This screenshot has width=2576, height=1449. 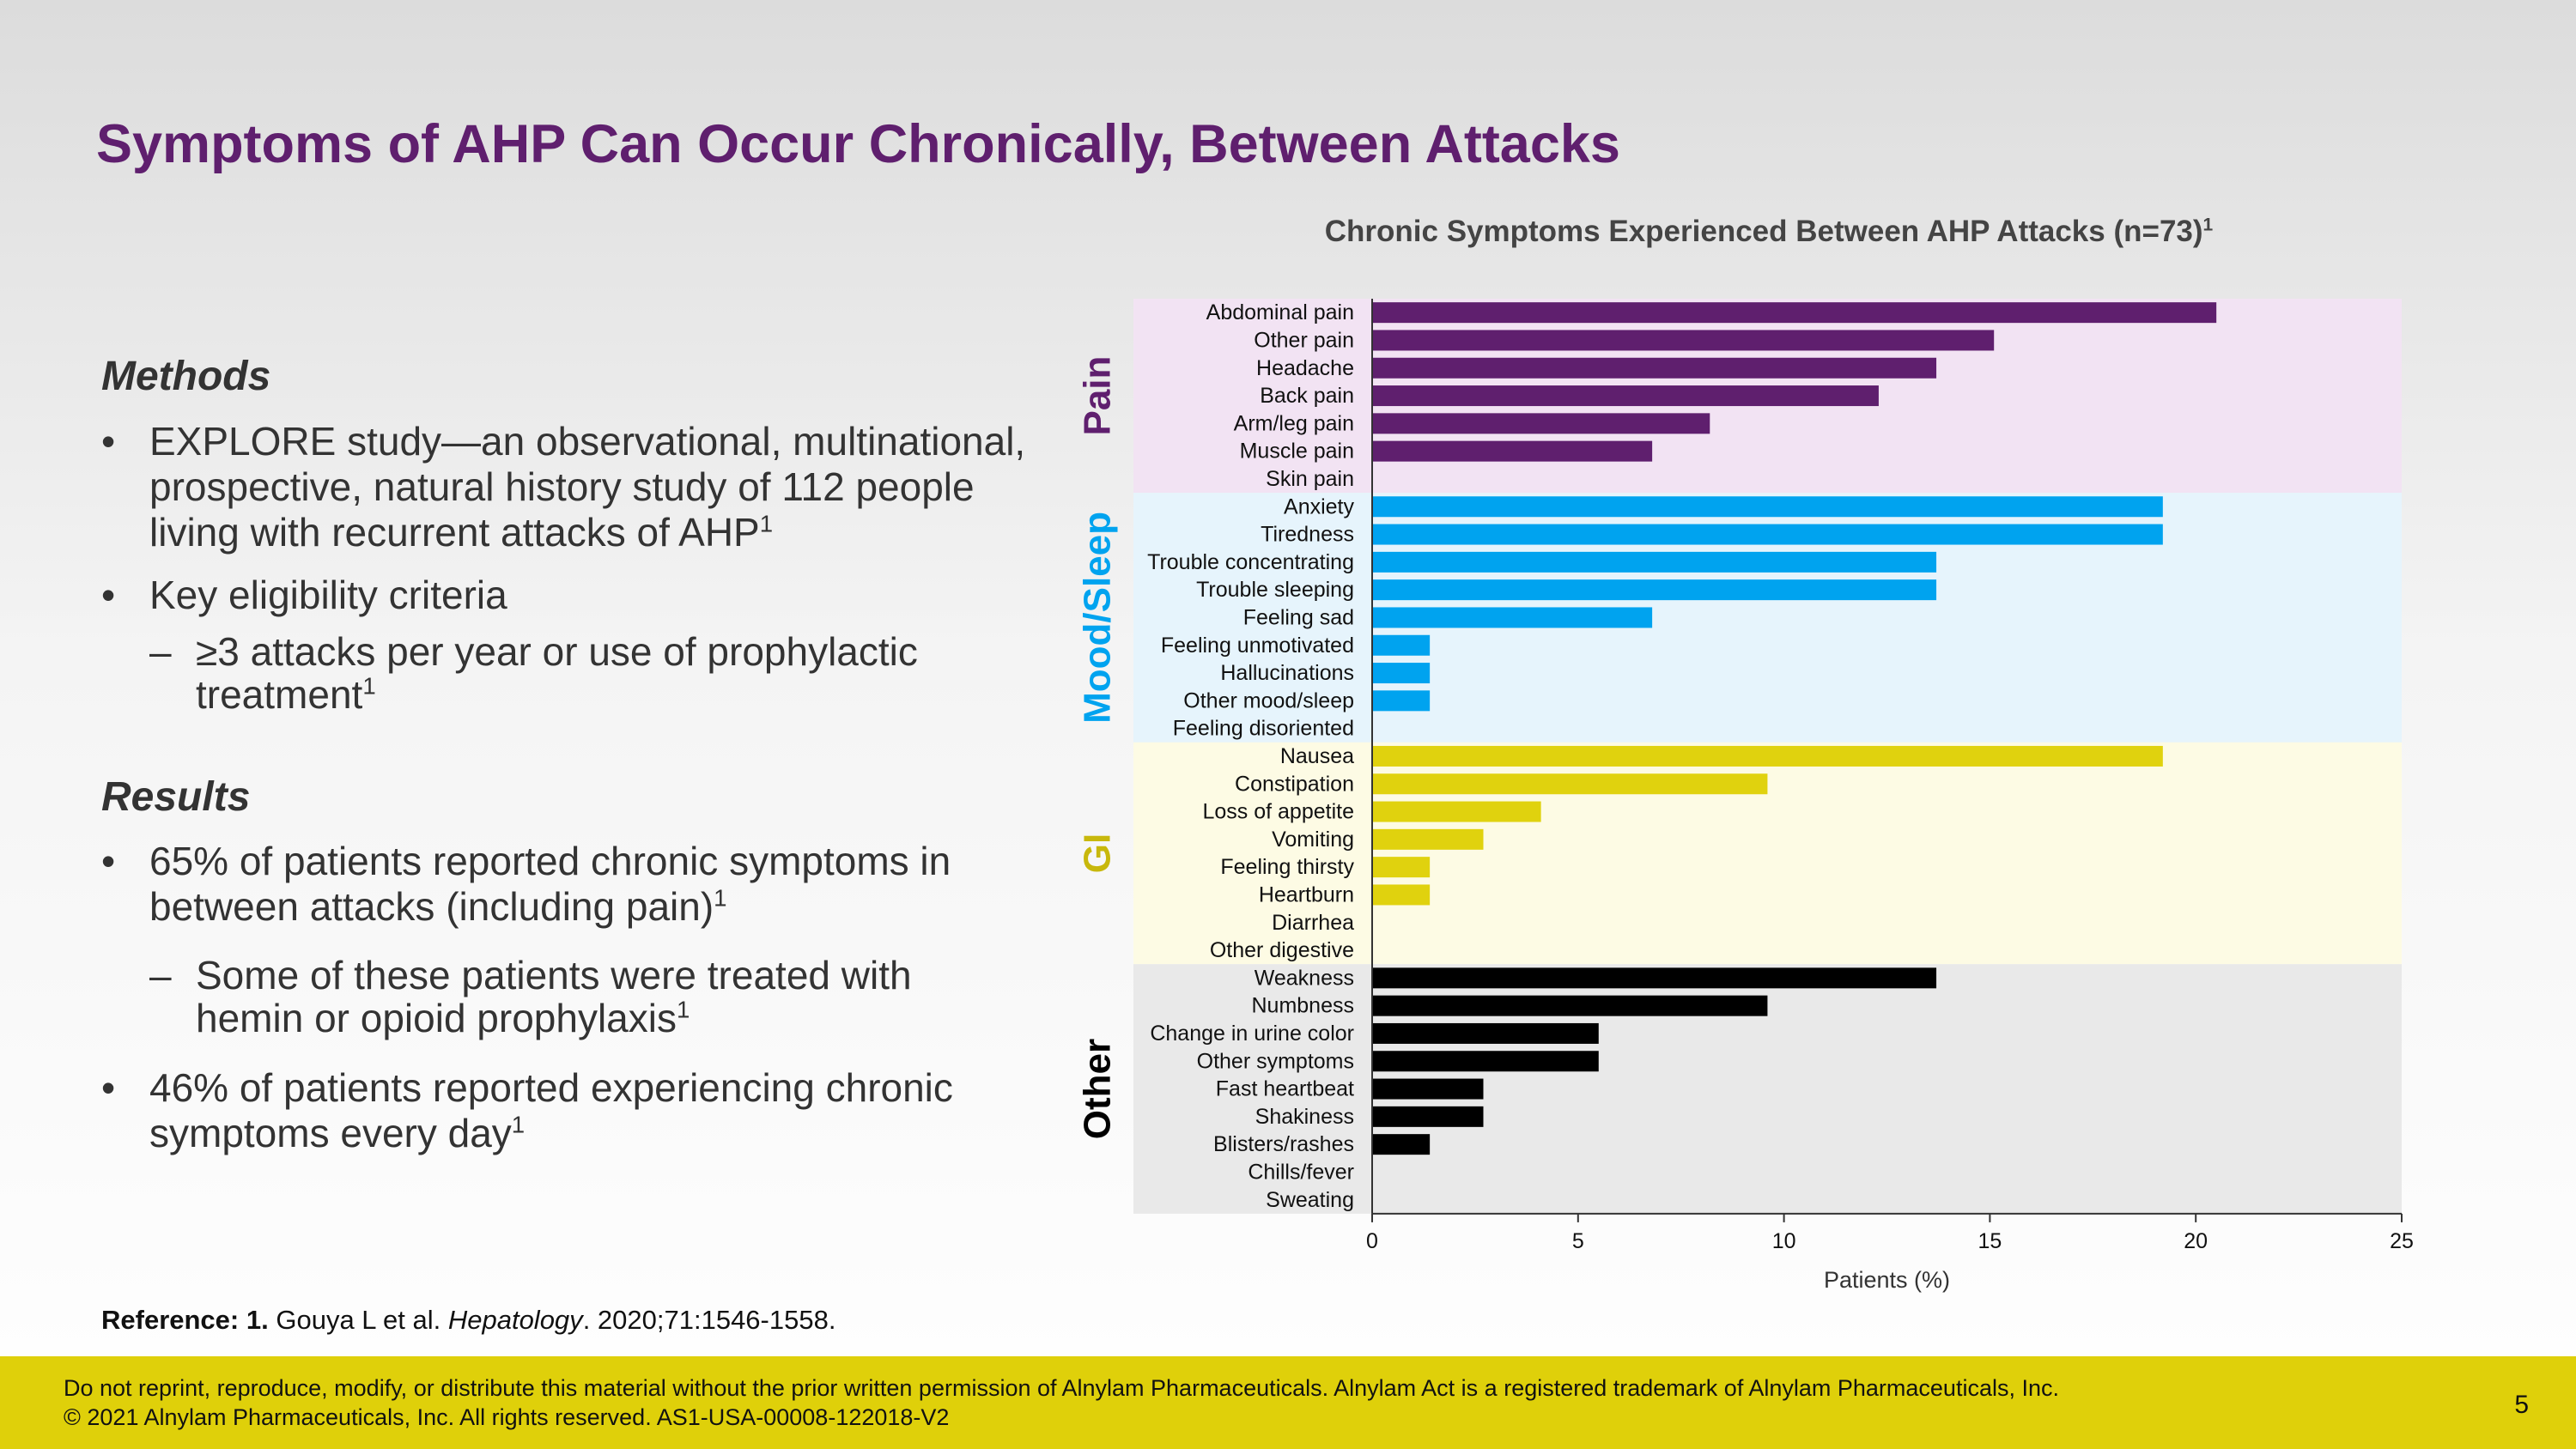 I want to click on category-label: Feeling thirsty, so click(x=1287, y=867).